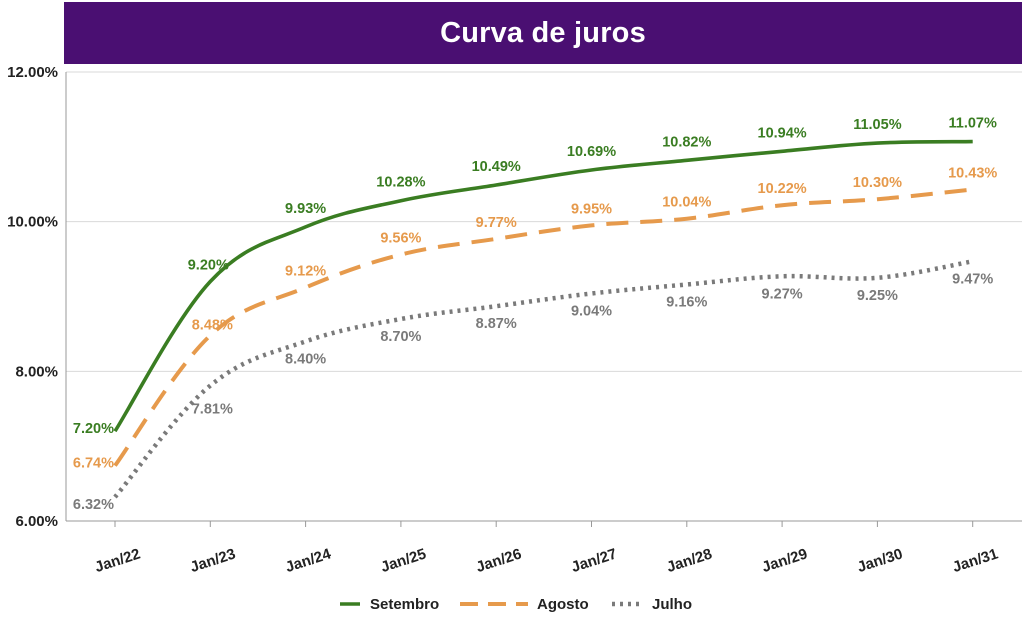  Describe the element at coordinates (36, 521) in the screenshot. I see `y-tick-label: 6.00%` at that location.